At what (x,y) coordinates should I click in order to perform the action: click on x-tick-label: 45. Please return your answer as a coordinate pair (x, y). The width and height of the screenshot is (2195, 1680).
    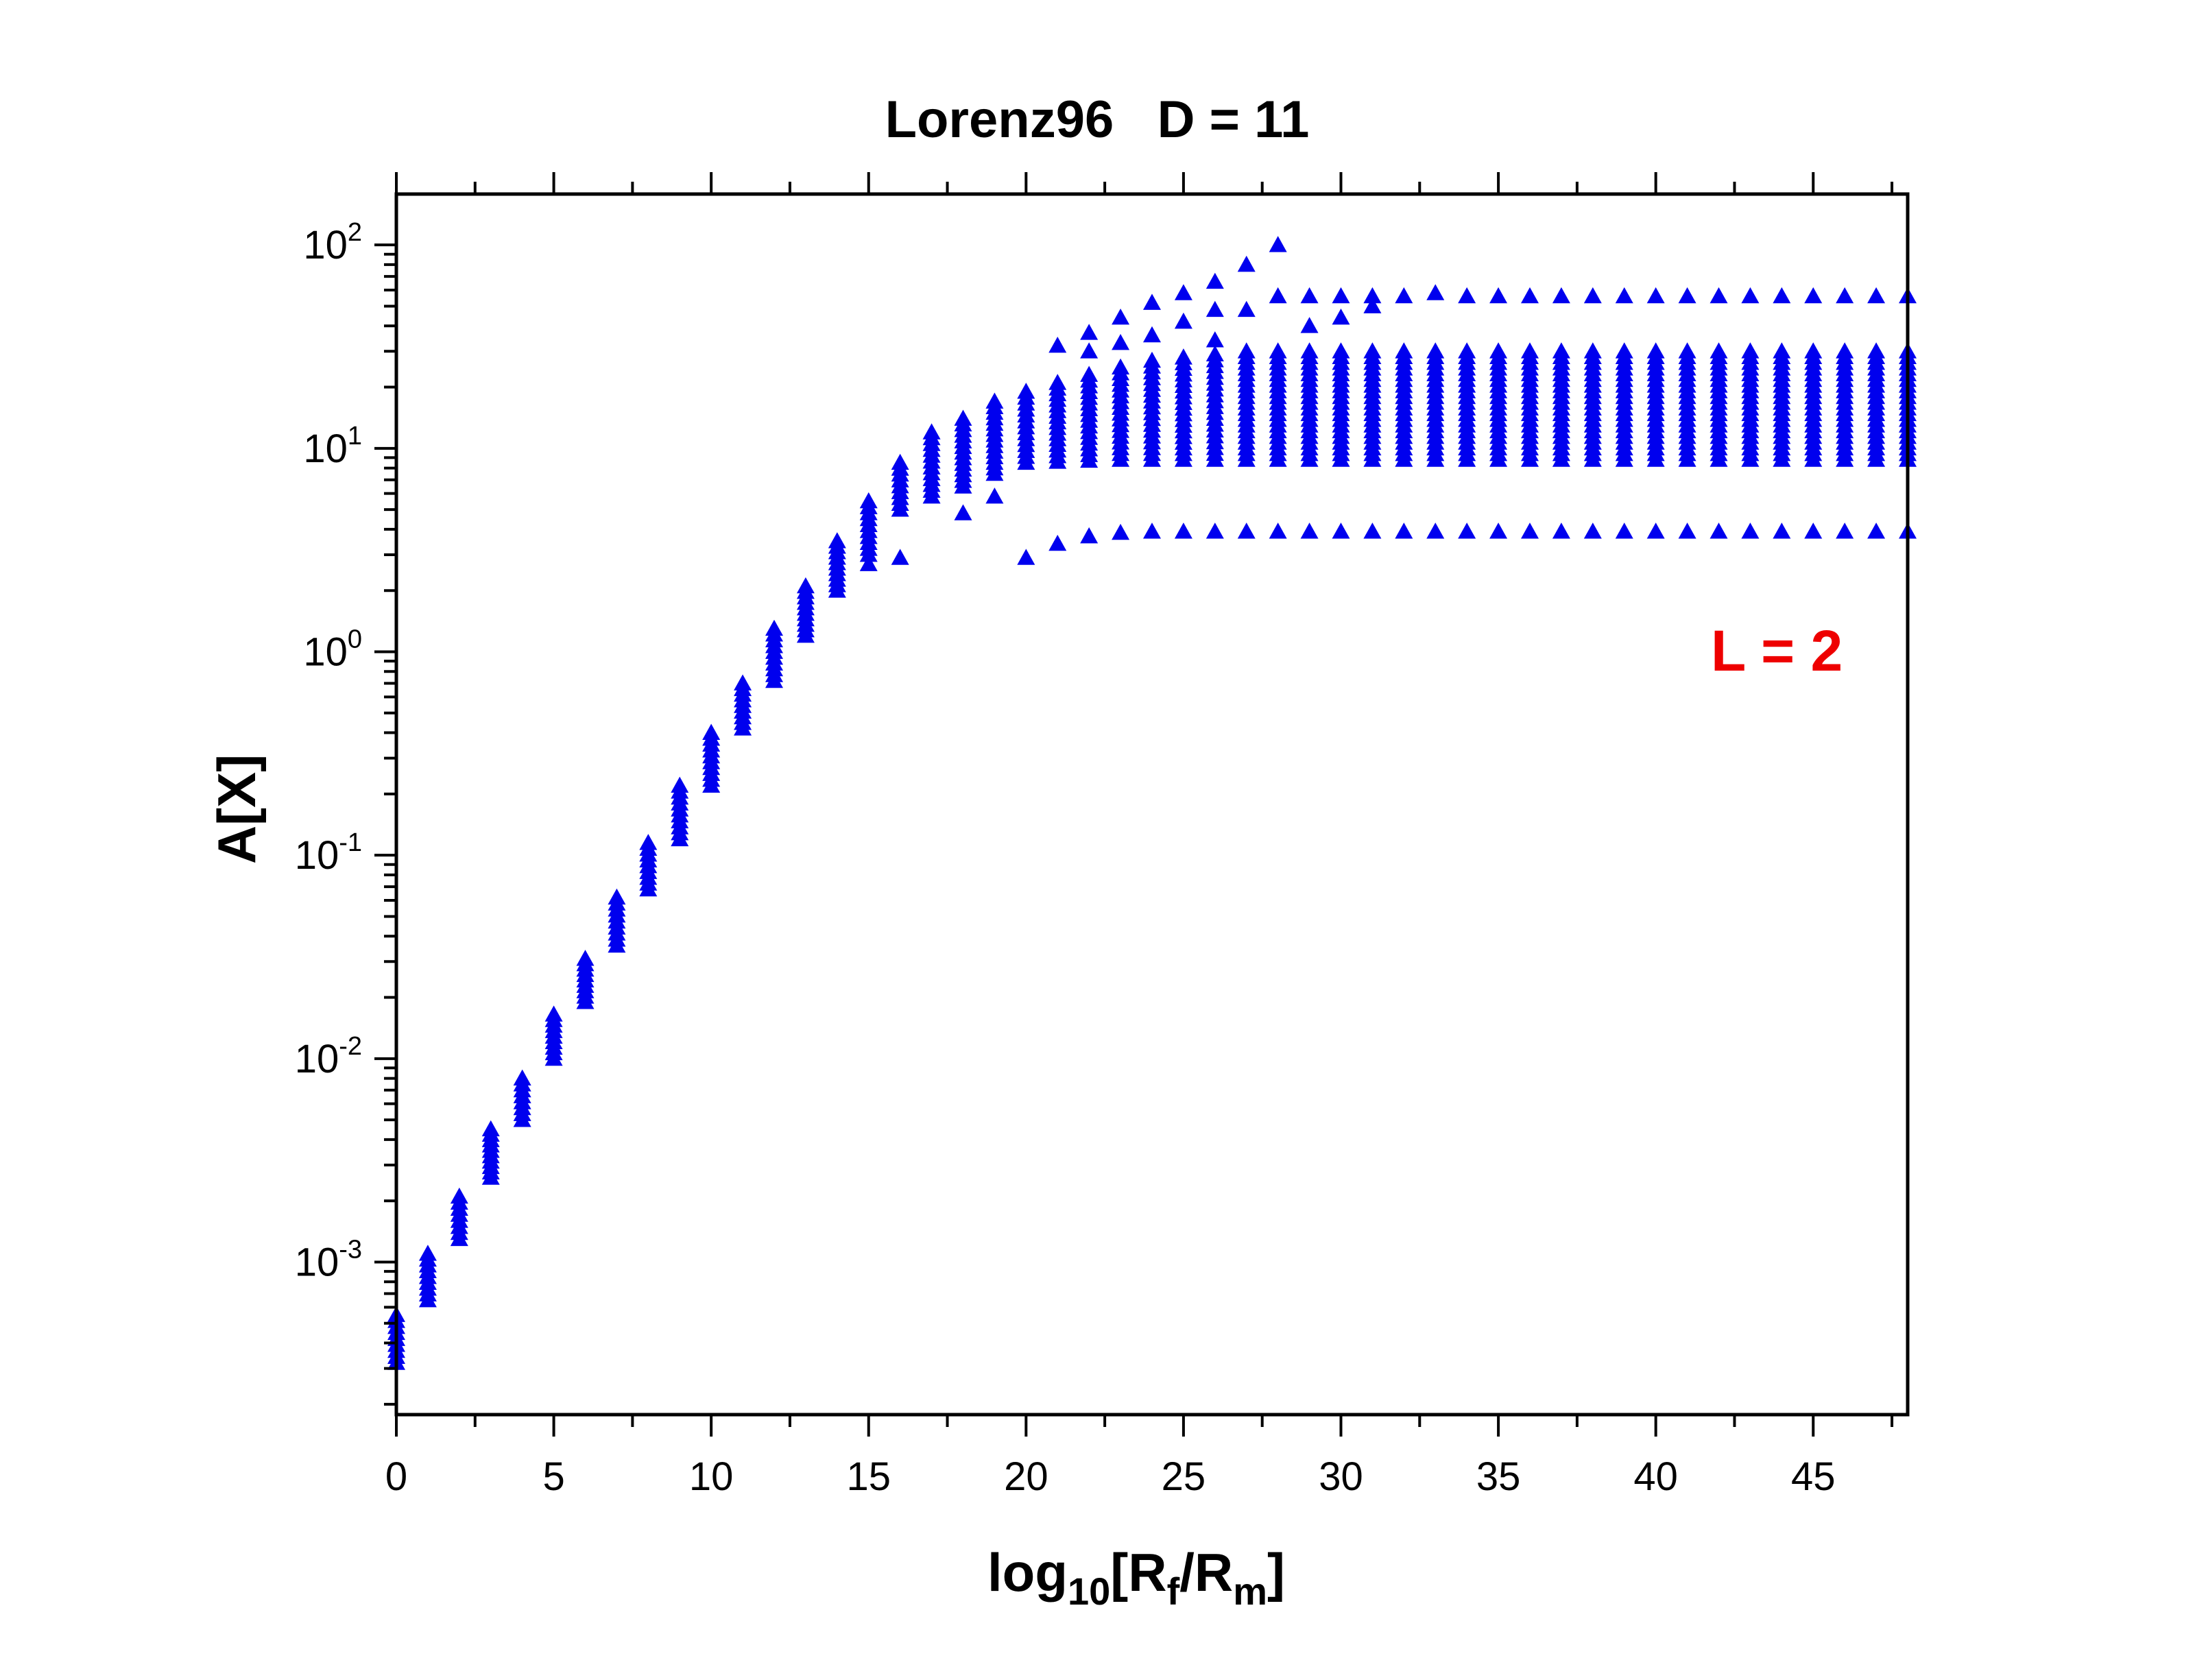
    Looking at the image, I should click on (1813, 1476).